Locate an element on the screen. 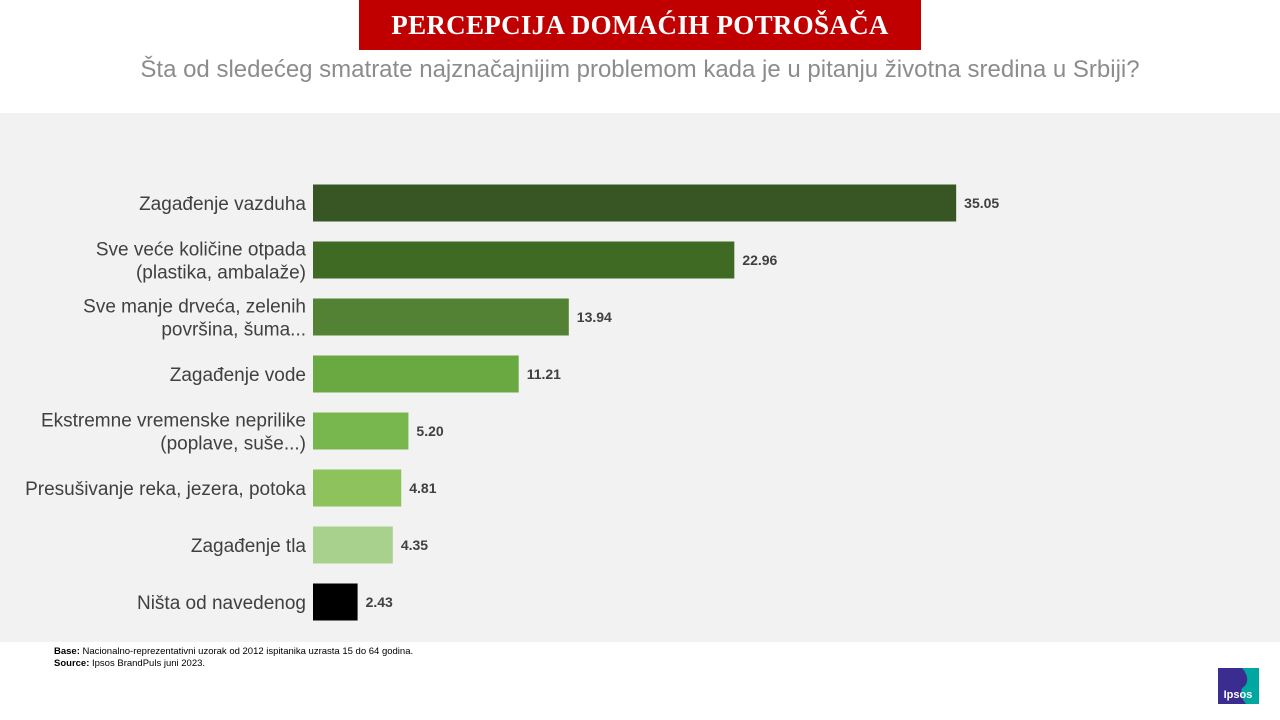 Image resolution: width=1280 pixels, height=720 pixels. footnote-source: Source: Ipsos BrandPuls juni 2023. is located at coordinates (130, 663).